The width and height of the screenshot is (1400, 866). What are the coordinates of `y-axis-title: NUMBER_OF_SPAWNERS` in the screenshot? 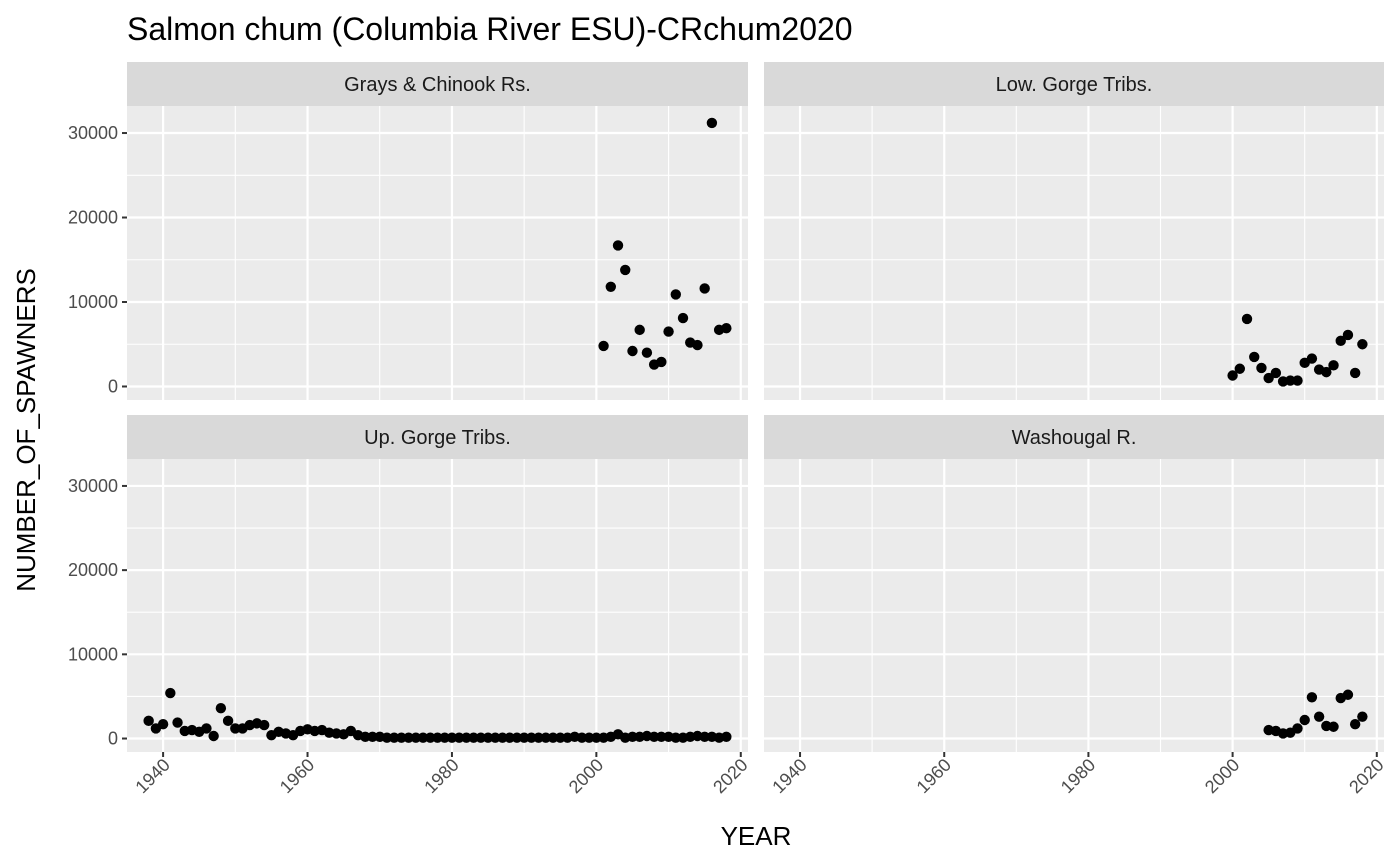 It's located at (26, 430).